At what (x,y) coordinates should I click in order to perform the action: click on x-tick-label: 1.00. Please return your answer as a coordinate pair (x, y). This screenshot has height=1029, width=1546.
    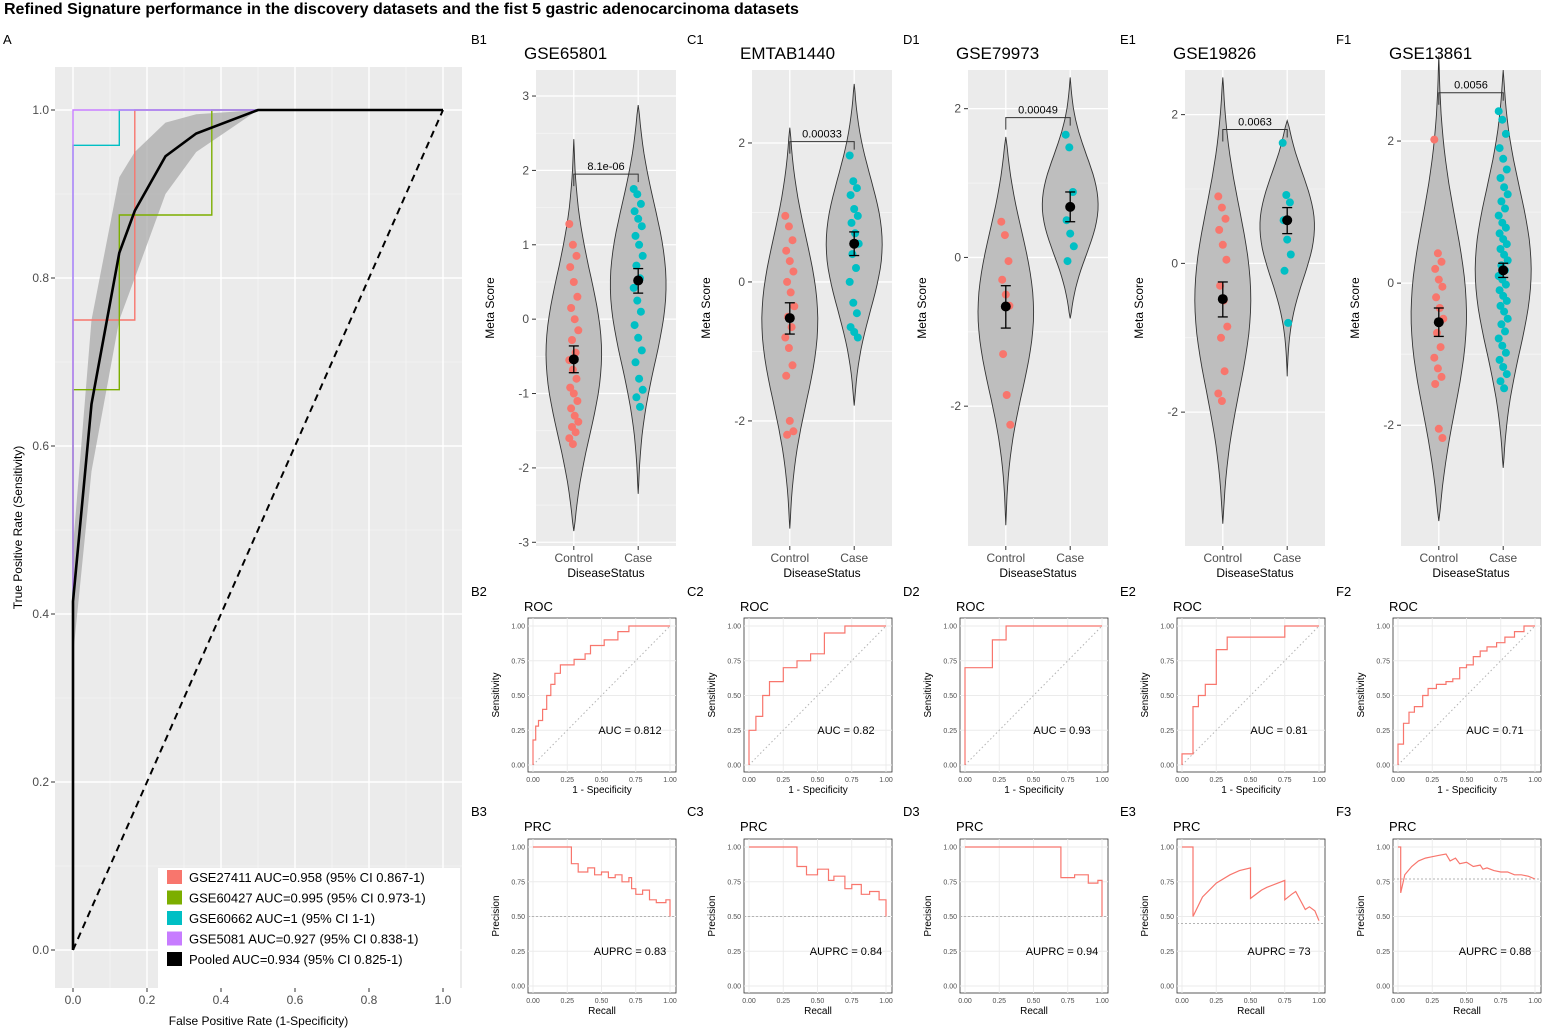
    Looking at the image, I should click on (1102, 1001).